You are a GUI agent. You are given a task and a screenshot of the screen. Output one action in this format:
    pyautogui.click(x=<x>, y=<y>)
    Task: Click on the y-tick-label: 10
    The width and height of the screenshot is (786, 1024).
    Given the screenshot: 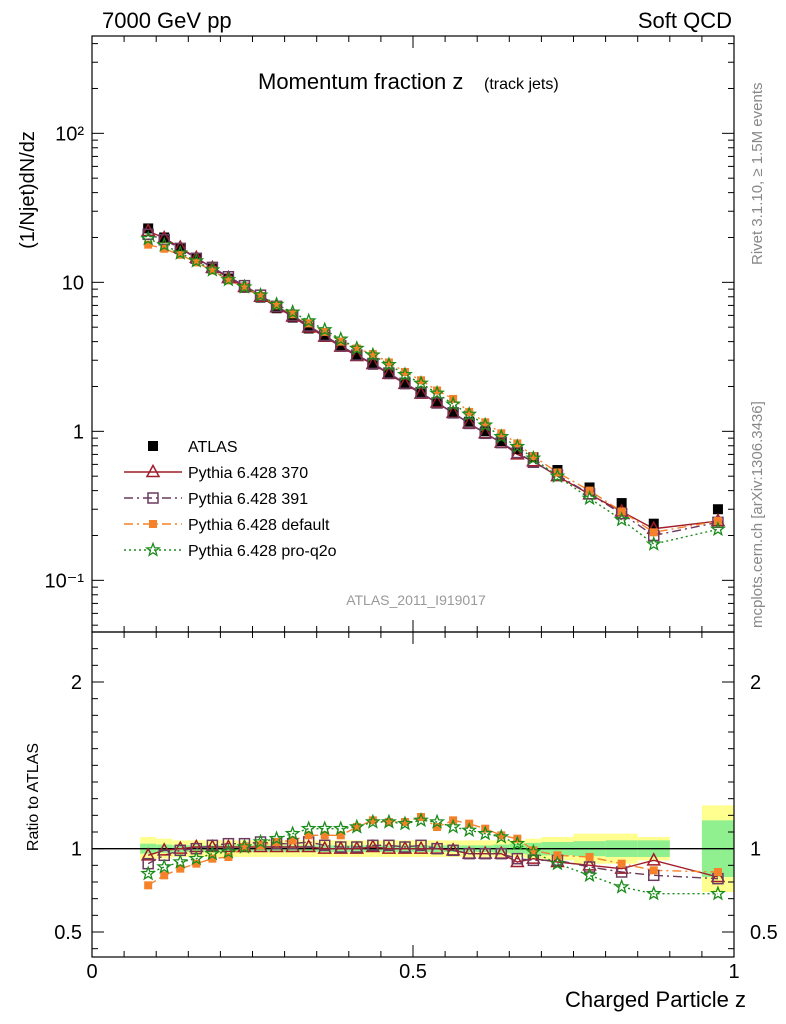 What is the action you would take?
    pyautogui.click(x=73, y=283)
    